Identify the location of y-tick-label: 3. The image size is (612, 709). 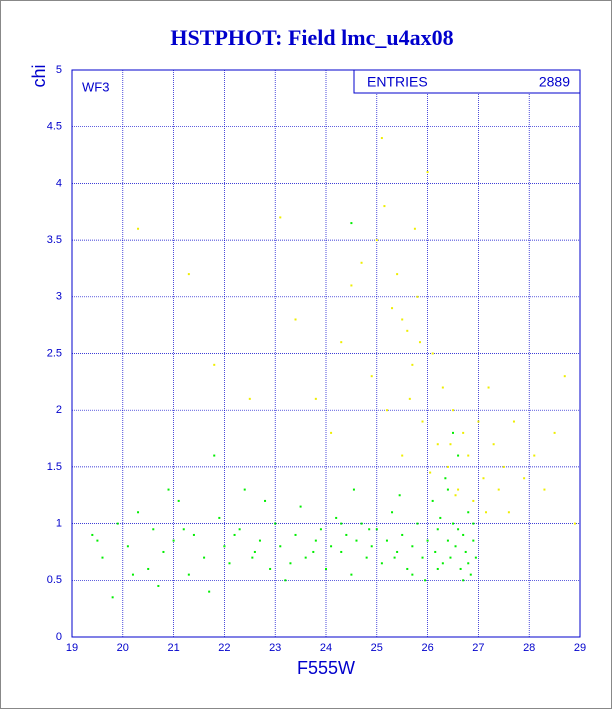
(59, 297).